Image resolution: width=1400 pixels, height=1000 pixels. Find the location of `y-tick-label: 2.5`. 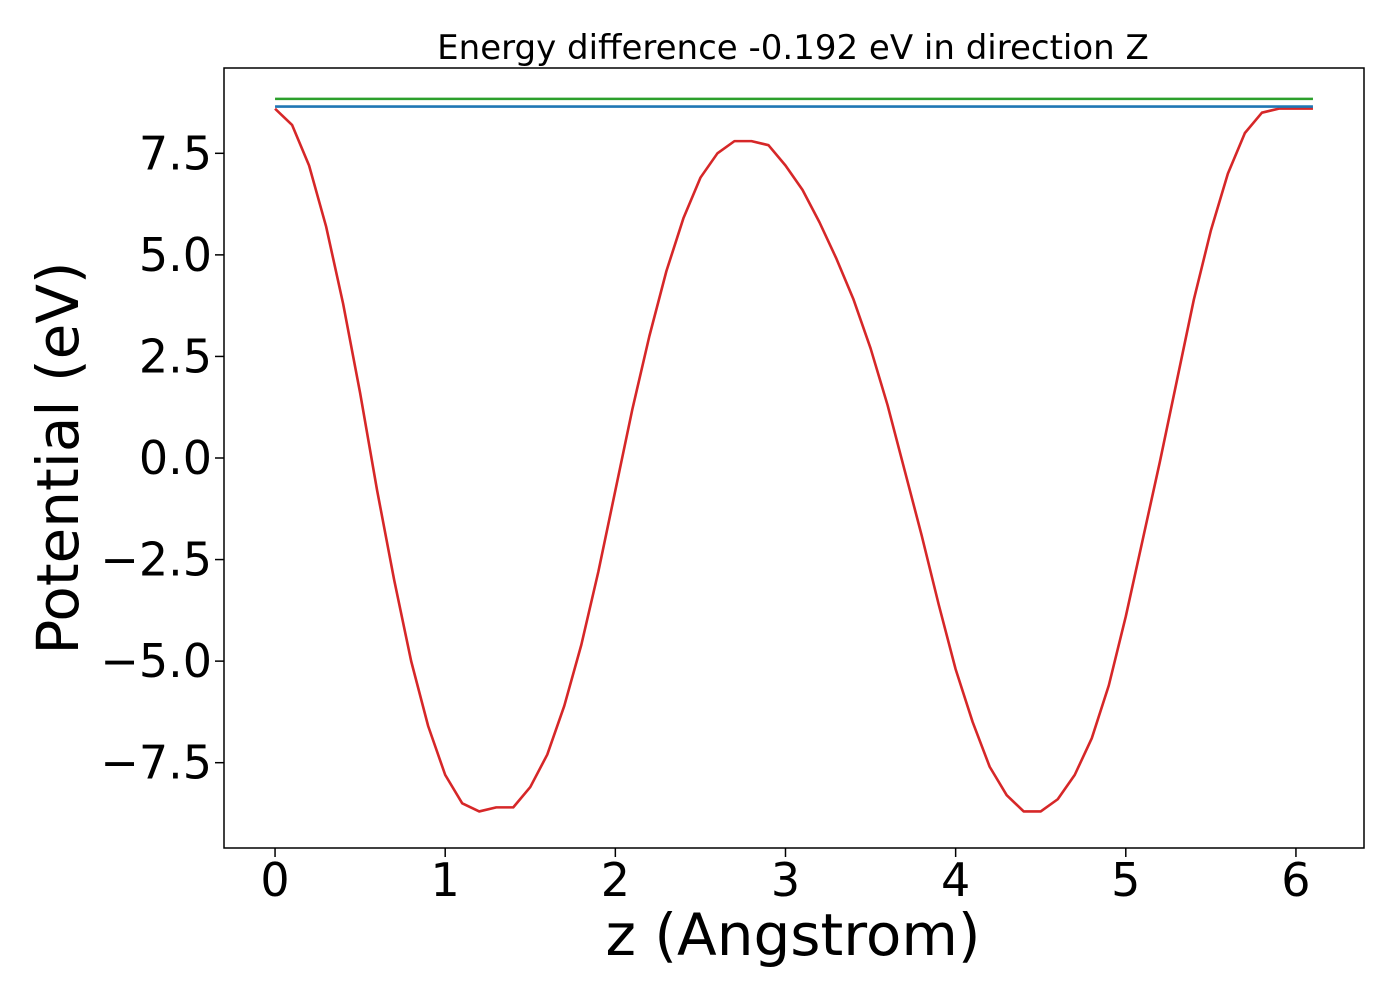

y-tick-label: 2.5 is located at coordinates (175, 356).